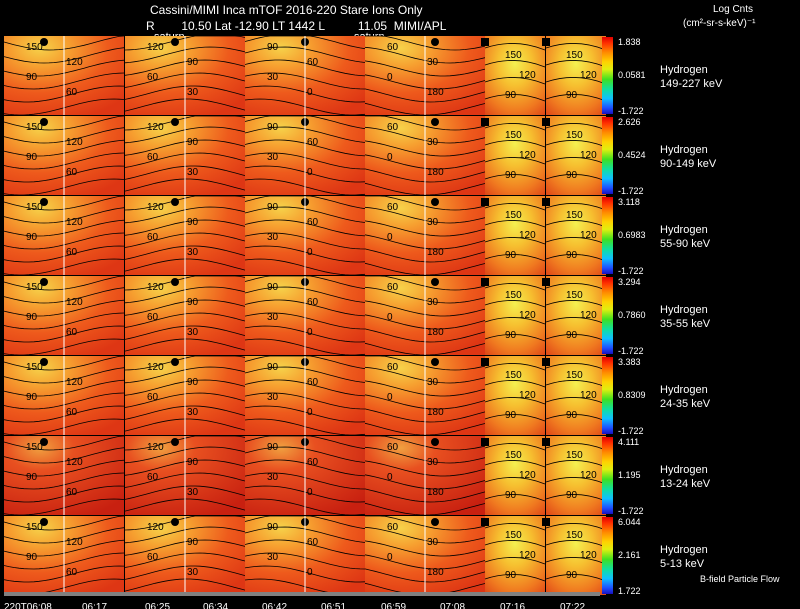 The image size is (800, 609). What do you see at coordinates (305, 315) in the screenshot?
I see `map-panel: 90 60 30 0` at bounding box center [305, 315].